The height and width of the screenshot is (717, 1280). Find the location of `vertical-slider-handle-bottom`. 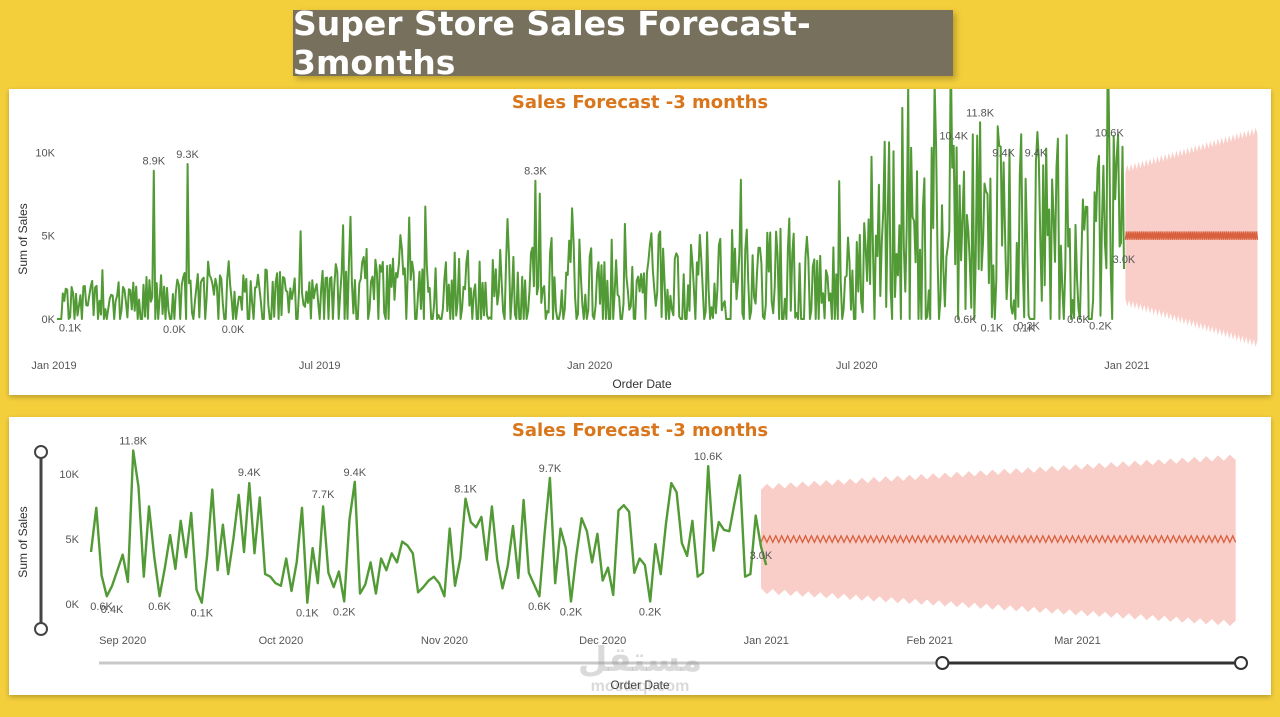

vertical-slider-handle-bottom is located at coordinates (41, 629).